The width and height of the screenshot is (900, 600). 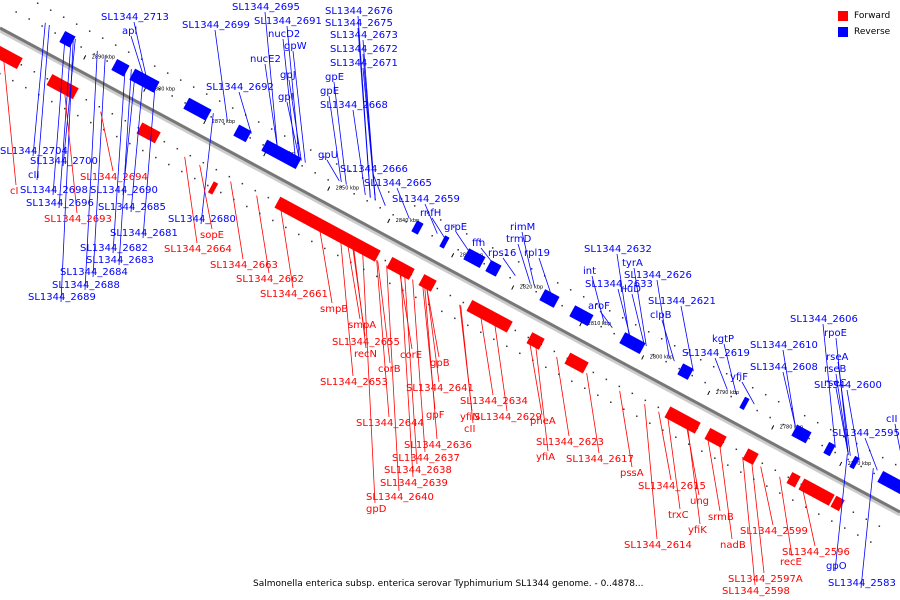 What do you see at coordinates (864, 32) in the screenshot?
I see `legend-item-reverse: Reverse` at bounding box center [864, 32].